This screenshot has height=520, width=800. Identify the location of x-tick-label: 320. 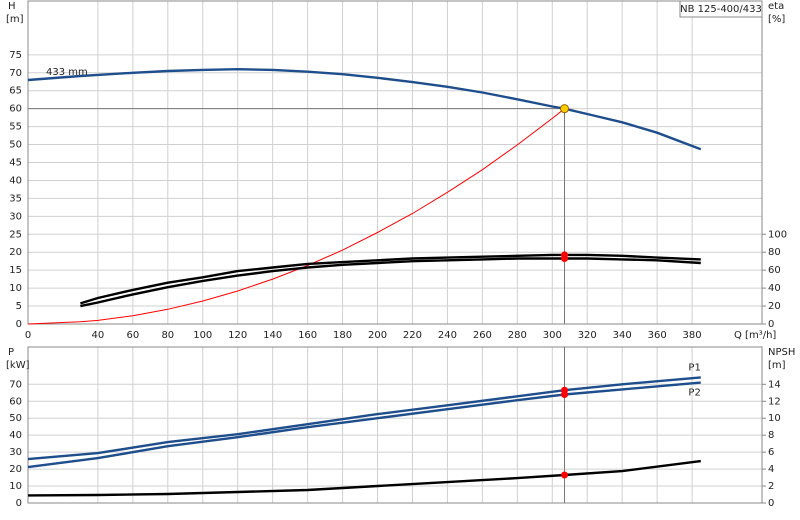
(587, 335).